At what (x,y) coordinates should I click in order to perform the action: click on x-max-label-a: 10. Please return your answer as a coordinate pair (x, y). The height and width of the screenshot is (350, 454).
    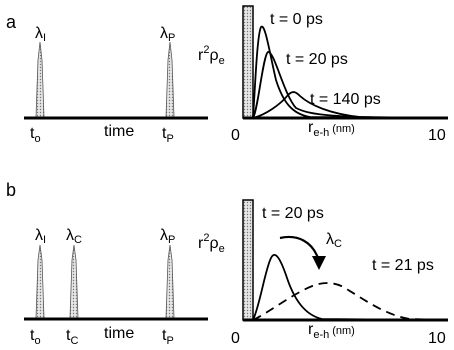
    Looking at the image, I should click on (437, 135).